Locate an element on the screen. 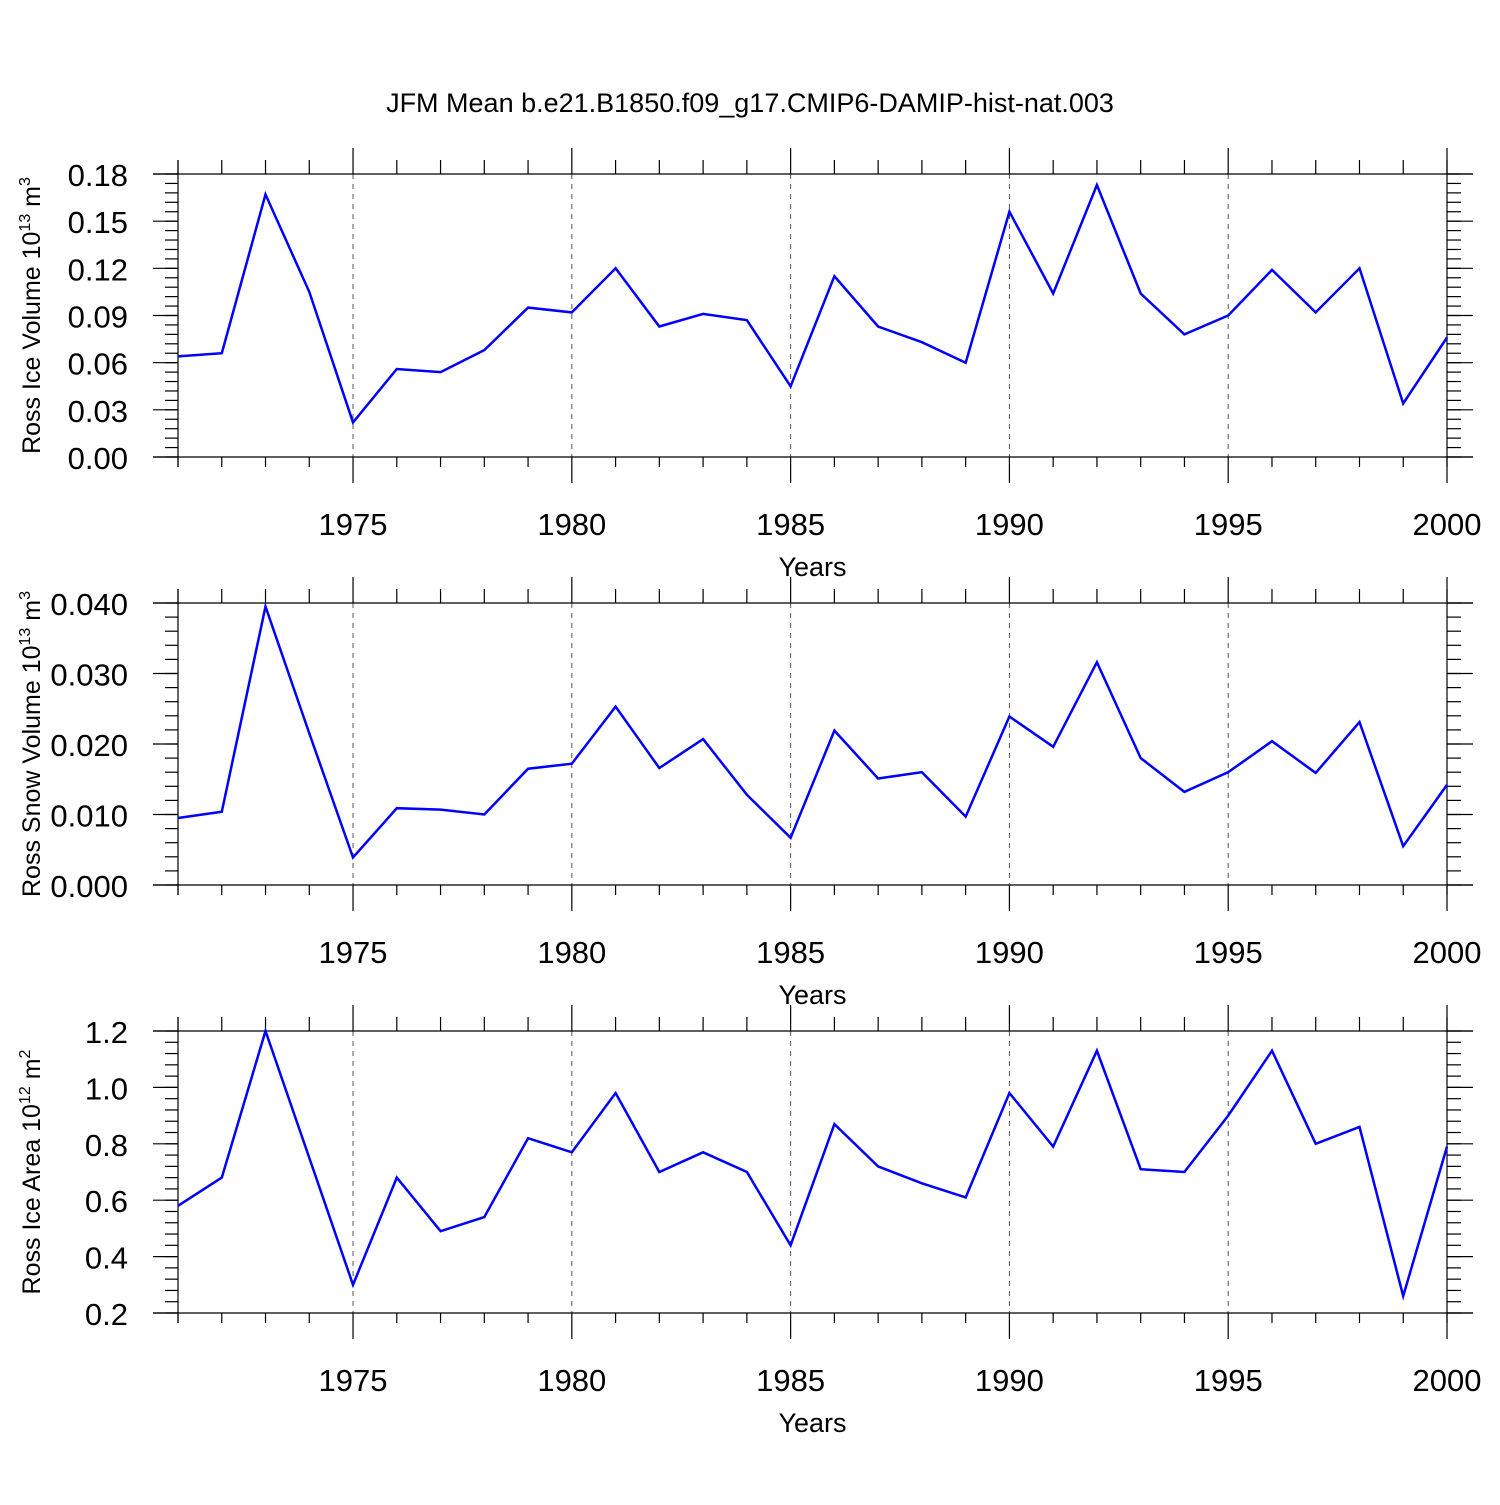  y-tick-label: 0.040 is located at coordinates (89, 604).